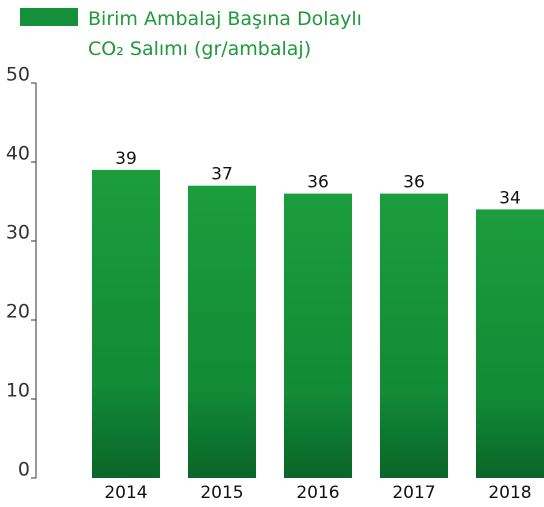 The image size is (544, 507). I want to click on y-tick-label: 20, so click(18, 312).